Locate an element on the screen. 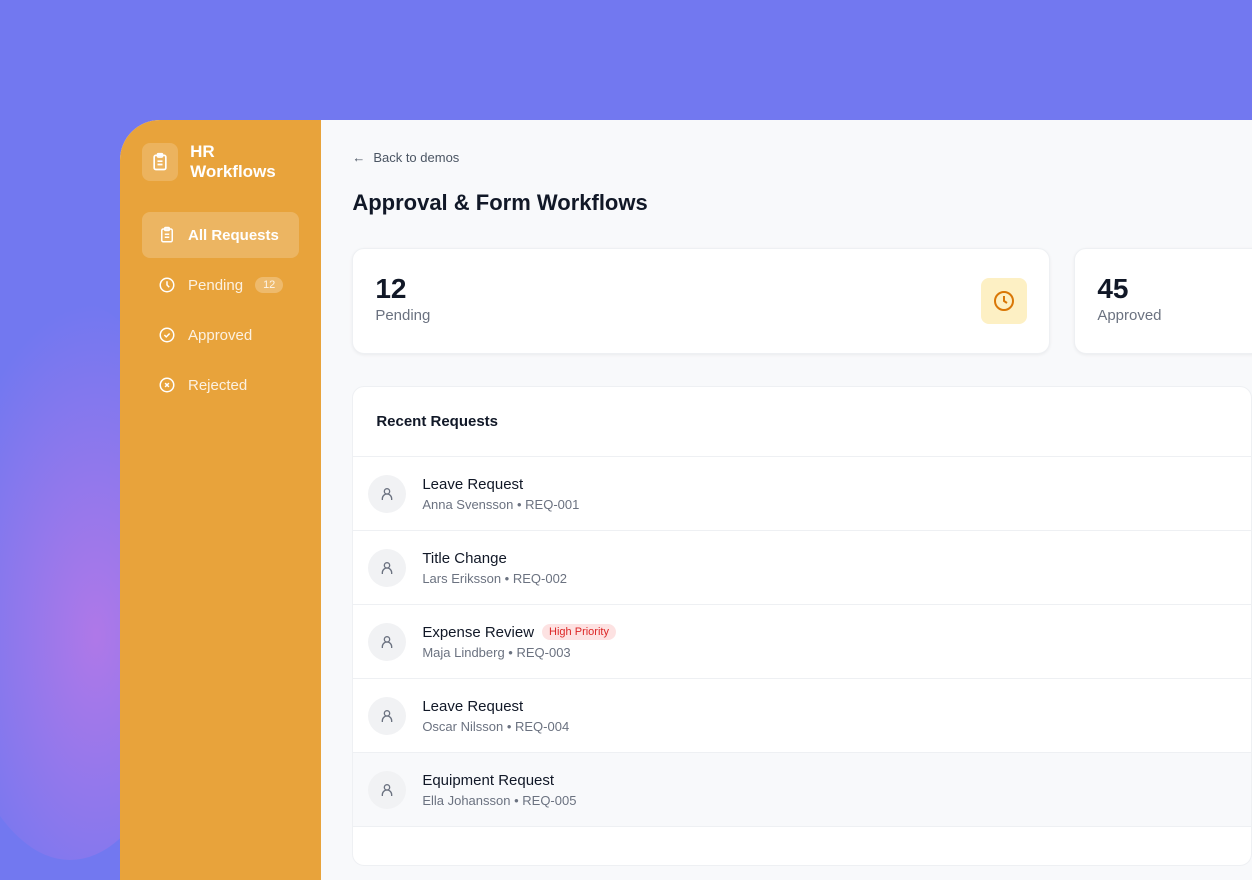 This screenshot has width=1252, height=880. request-title: Expense Review is located at coordinates (478, 632).